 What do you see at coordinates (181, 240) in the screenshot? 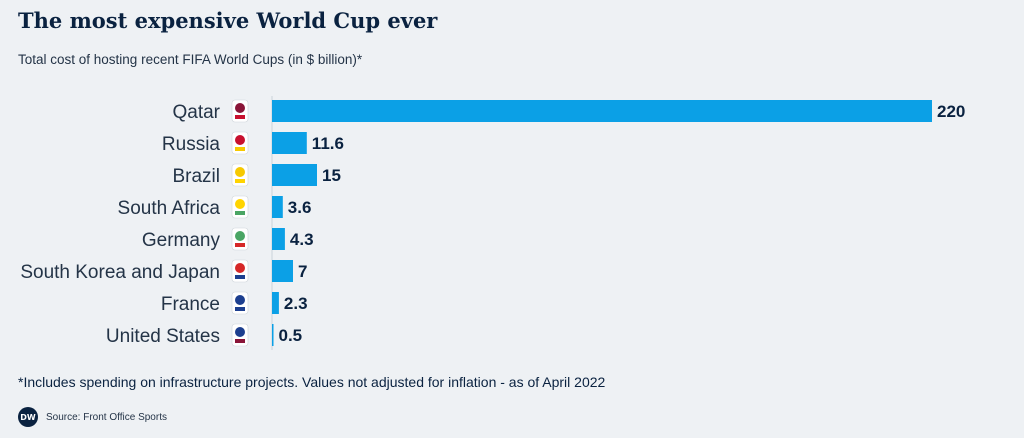
I see `category-label: Germany` at bounding box center [181, 240].